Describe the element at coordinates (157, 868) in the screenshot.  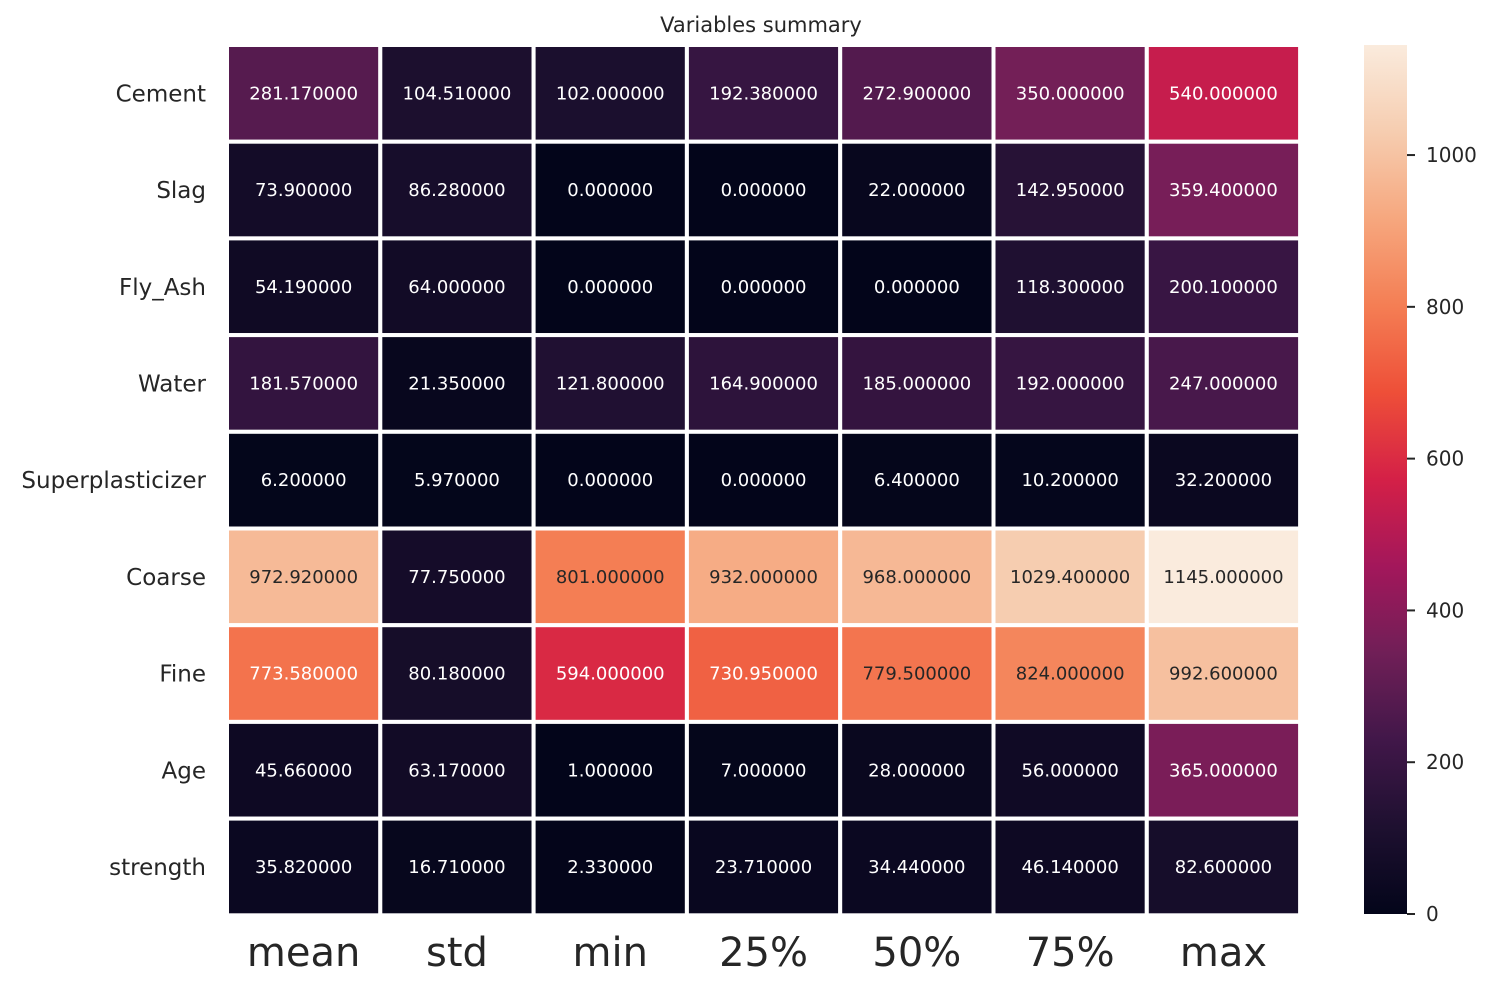
I see `row-label: strength` at that location.